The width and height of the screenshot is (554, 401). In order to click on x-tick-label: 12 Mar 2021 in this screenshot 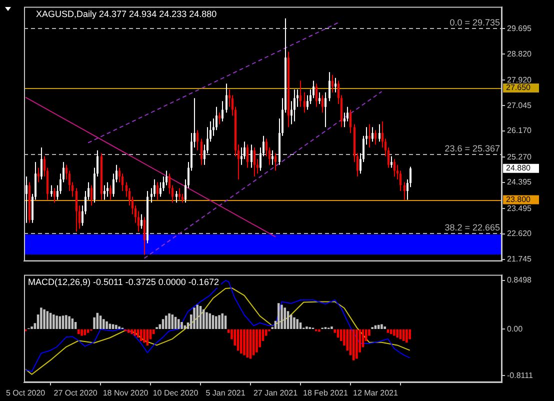, I will do `click(375, 393)`.